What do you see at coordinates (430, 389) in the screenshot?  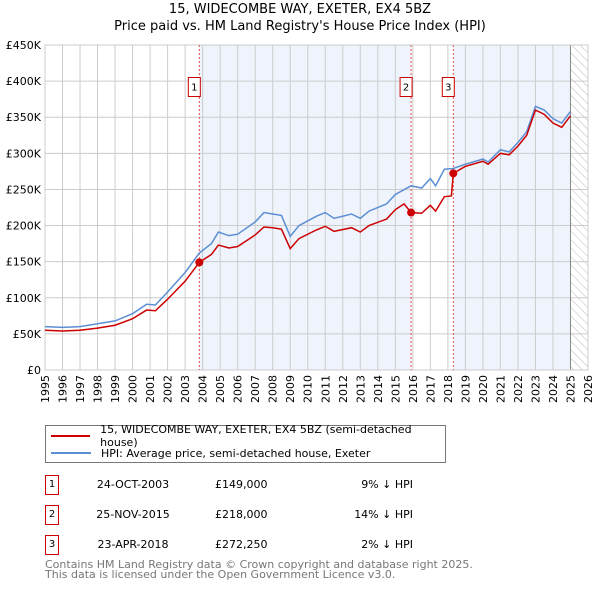 I see `x-tick-label: 2017` at bounding box center [430, 389].